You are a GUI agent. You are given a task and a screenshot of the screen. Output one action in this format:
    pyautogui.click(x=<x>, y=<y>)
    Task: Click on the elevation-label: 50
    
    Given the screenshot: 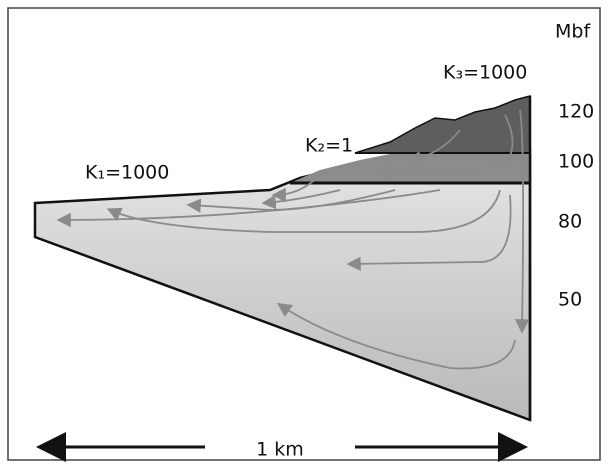 What is the action you would take?
    pyautogui.click(x=570, y=300)
    